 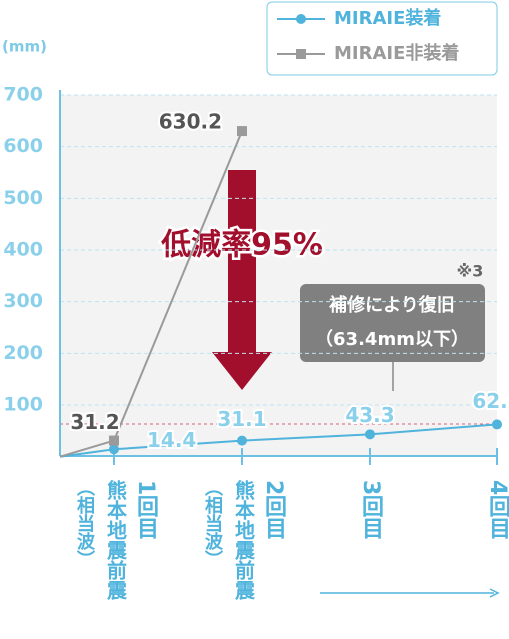 I want to click on x-tick-label: 1回目, so click(x=145, y=510).